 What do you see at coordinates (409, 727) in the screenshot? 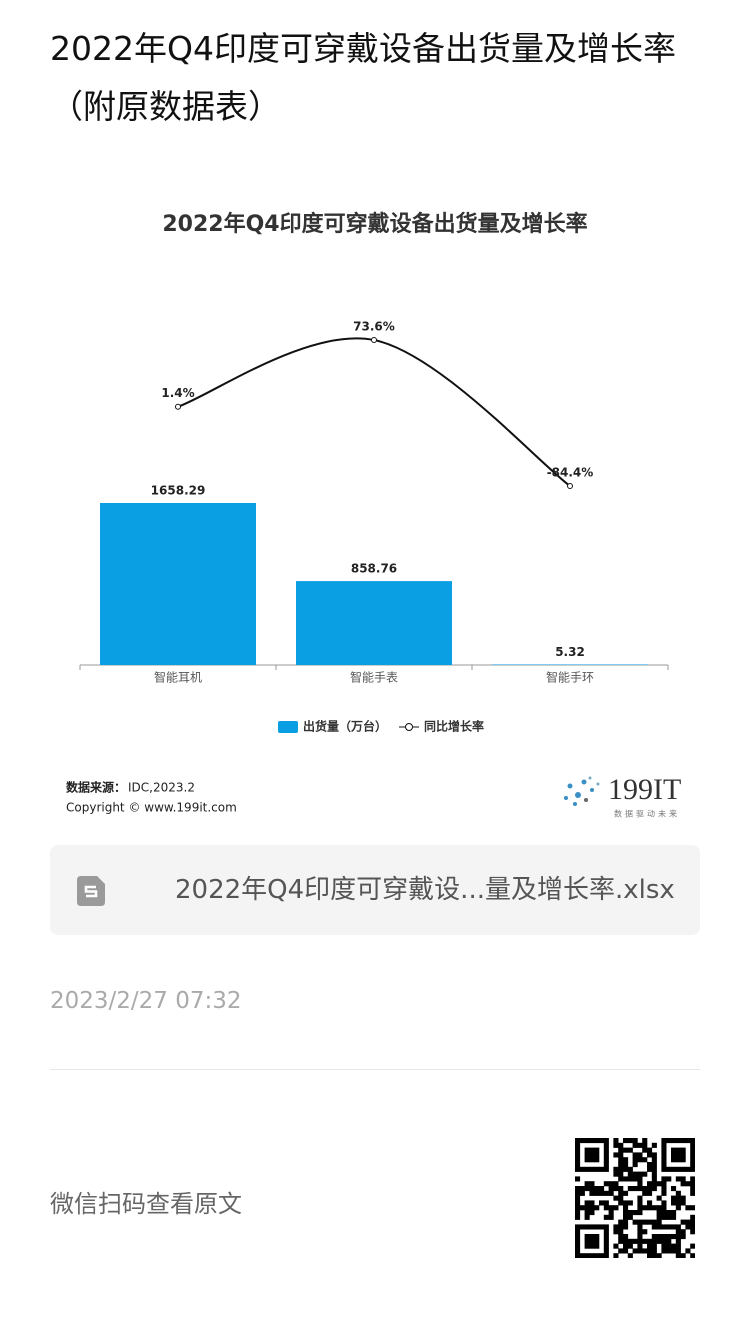
I see `legend-swatch-marker` at bounding box center [409, 727].